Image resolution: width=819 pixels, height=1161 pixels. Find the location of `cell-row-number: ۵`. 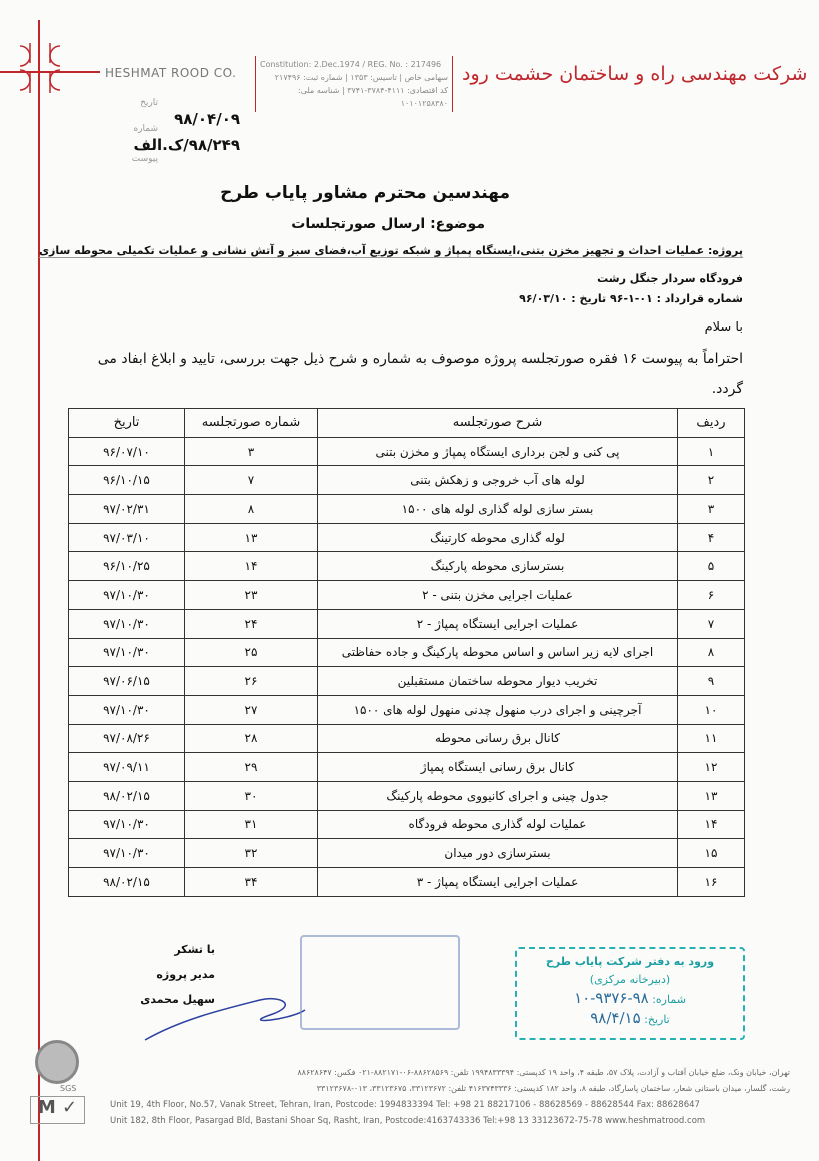

cell-row-number: ۵ is located at coordinates (711, 566).